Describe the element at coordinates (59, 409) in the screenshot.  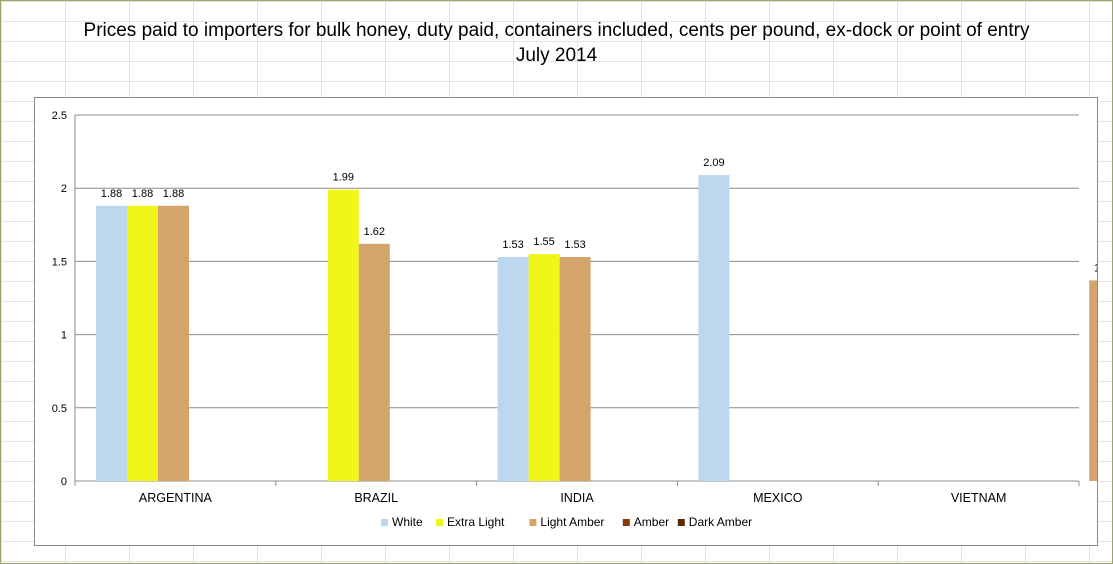
I see `y-tick-label: 0.5` at that location.